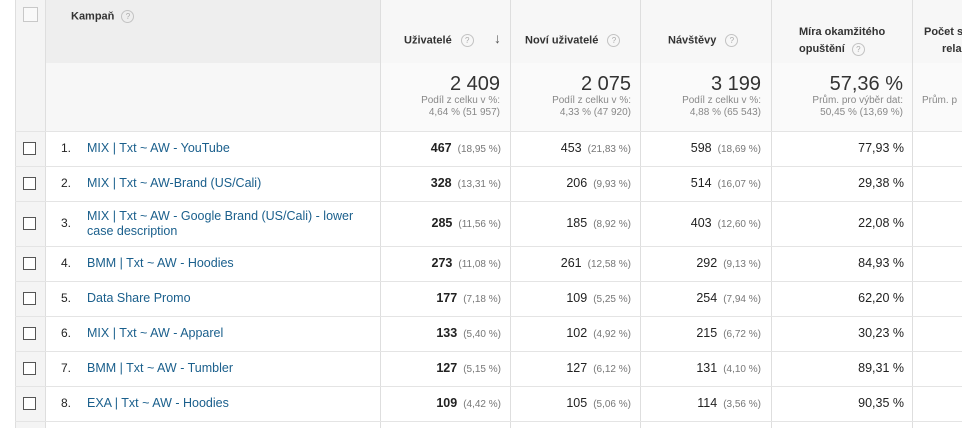 This screenshot has width=962, height=428. What do you see at coordinates (881, 333) in the screenshot?
I see `bounce-rate-value: 30,23 %` at bounding box center [881, 333].